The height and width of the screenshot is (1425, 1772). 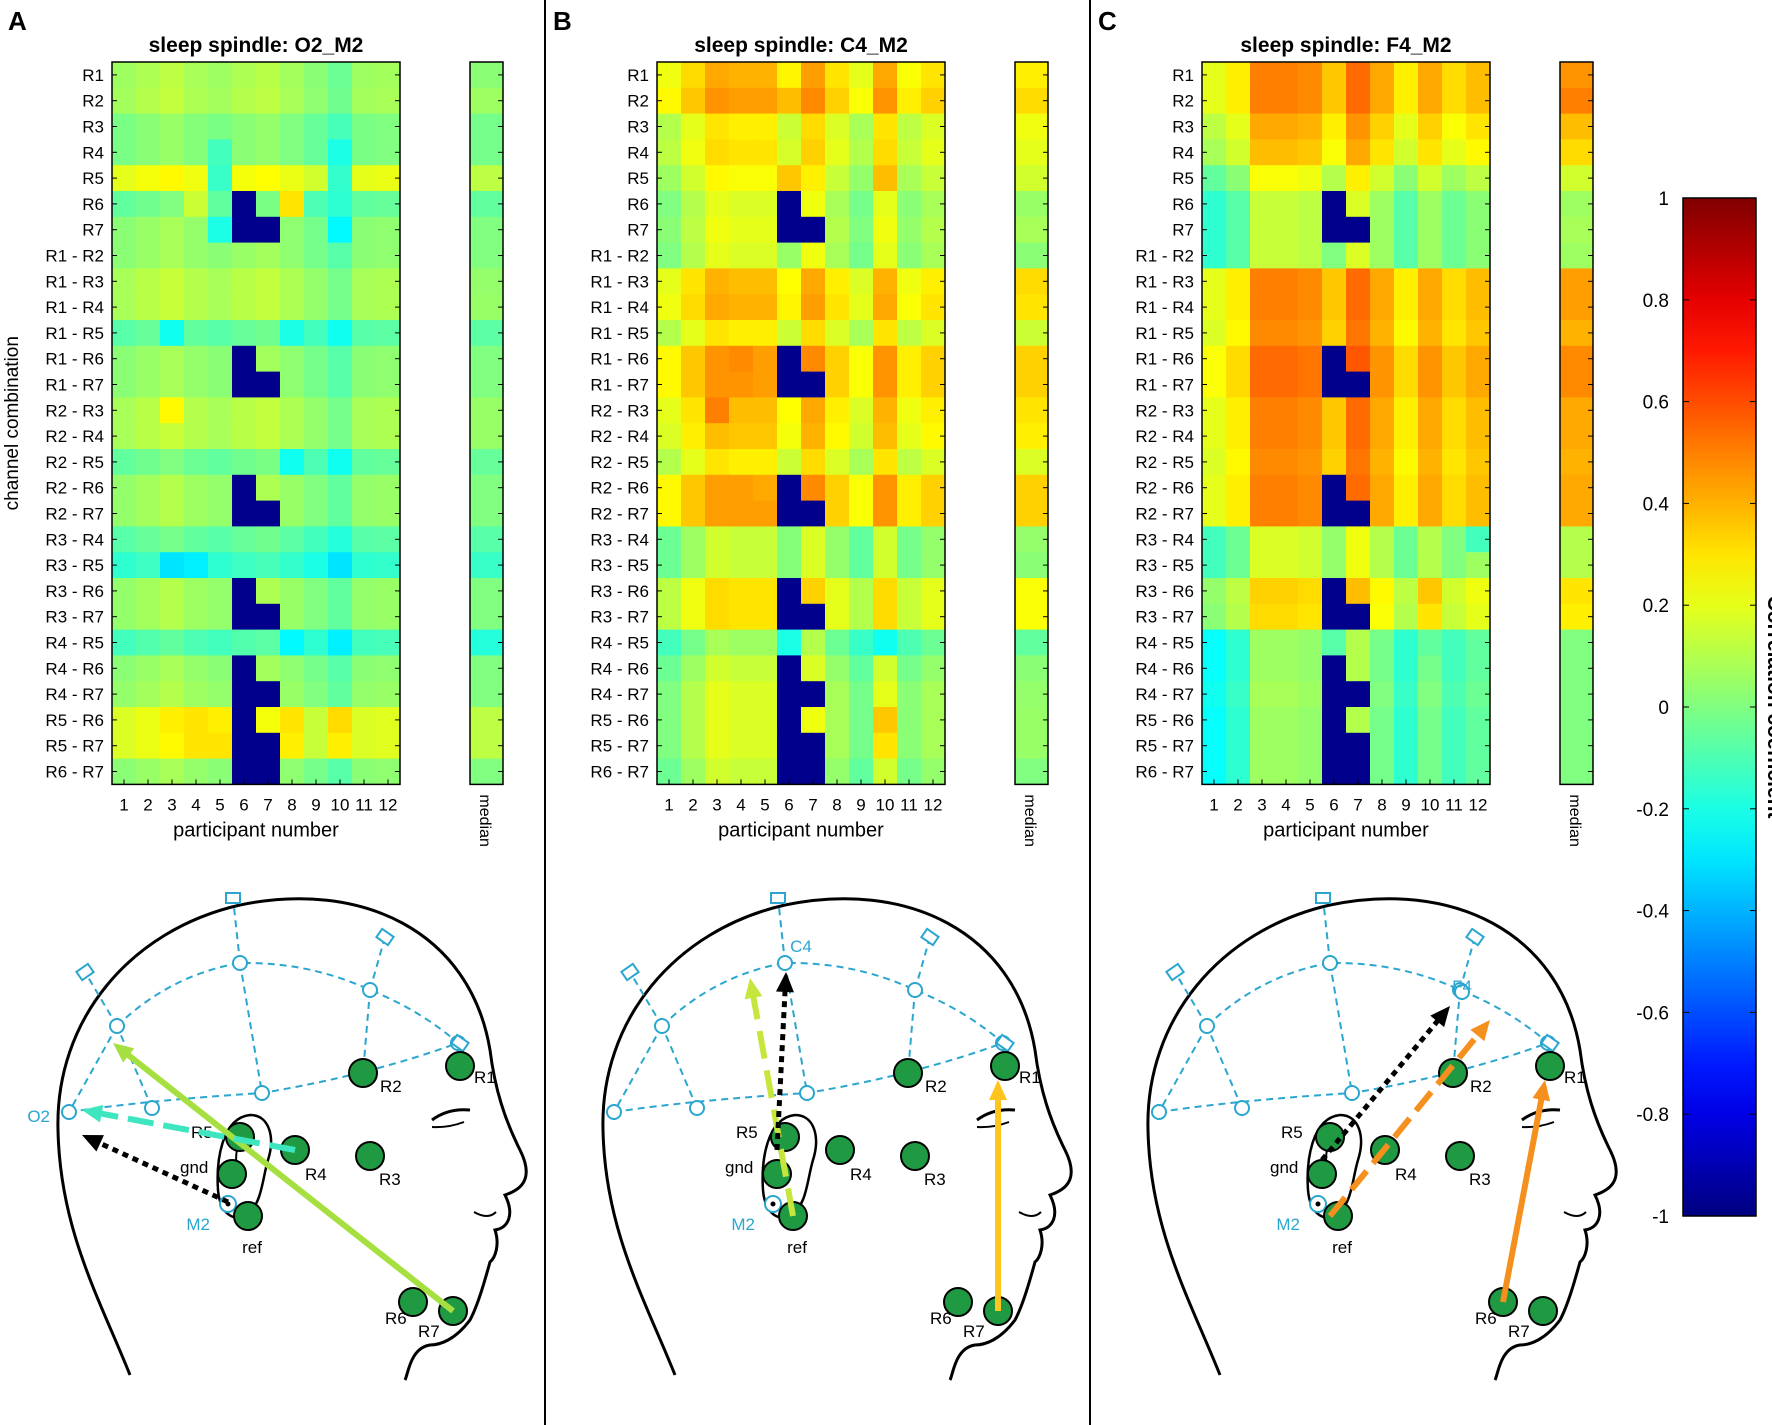 What do you see at coordinates (93, 1143) in the screenshot?
I see `arrow-head` at bounding box center [93, 1143].